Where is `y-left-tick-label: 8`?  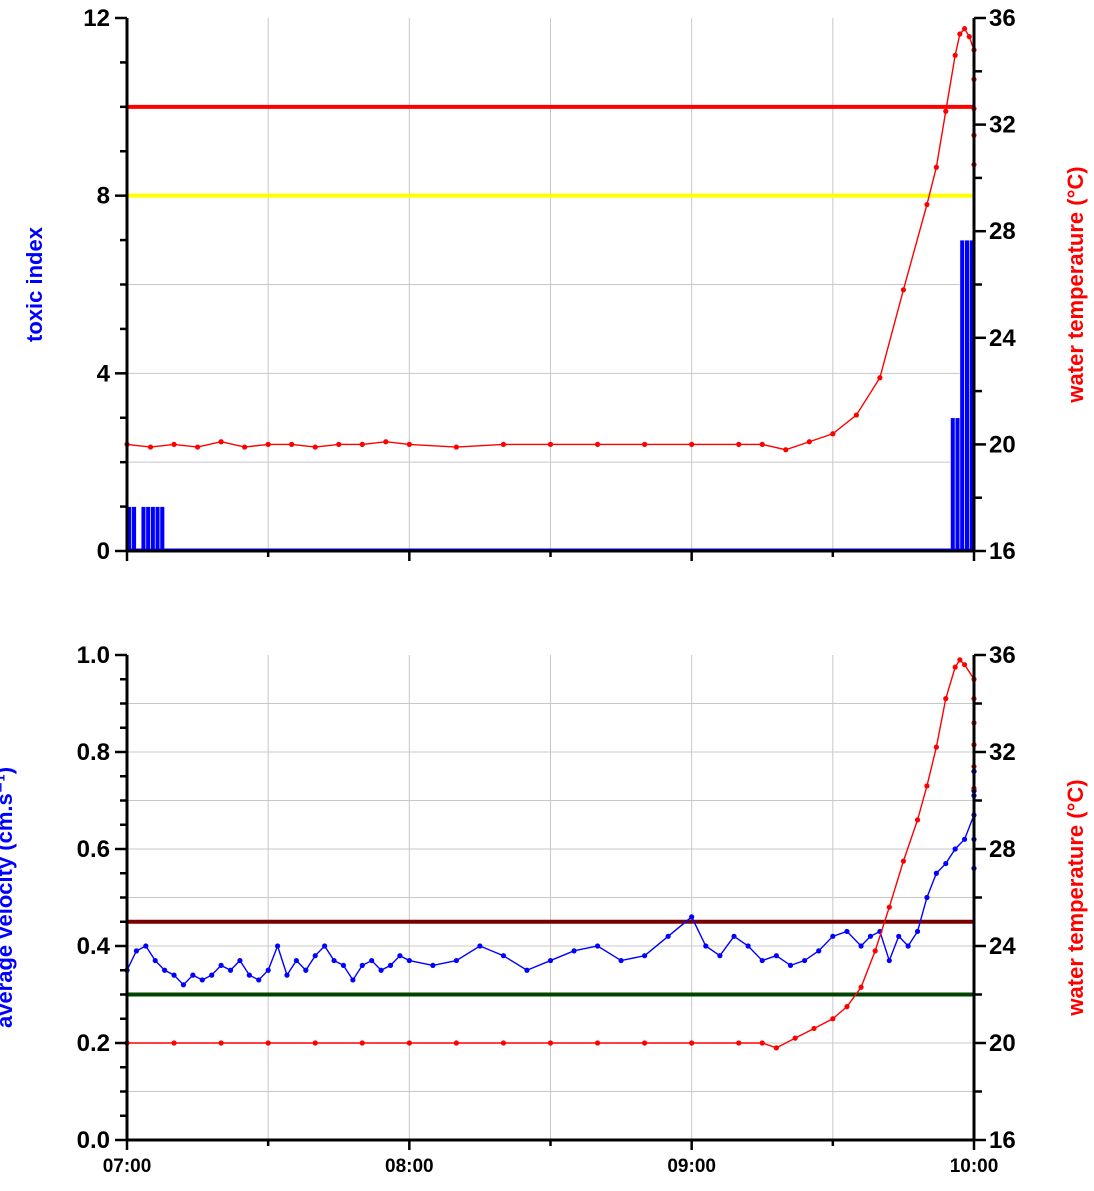 y-left-tick-label: 8 is located at coordinates (103, 196).